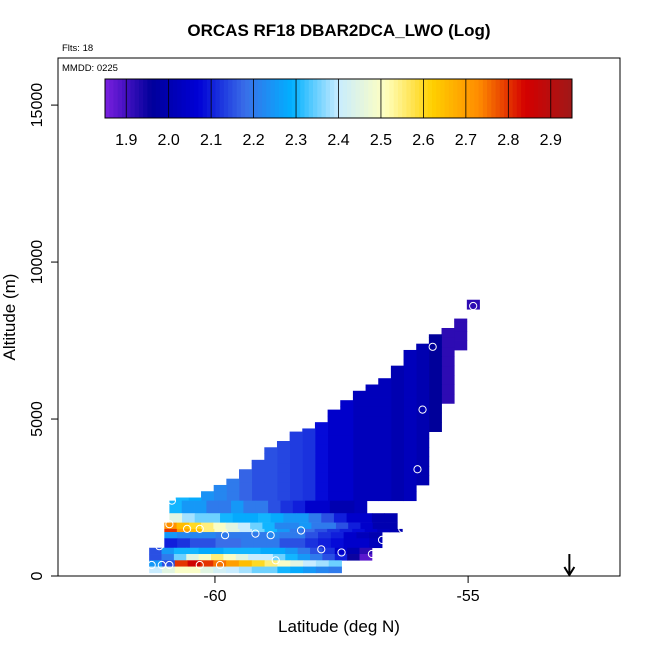 This screenshot has height=655, width=650. Describe the element at coordinates (253, 140) in the screenshot. I see `colorbar-tick-label: 2.2` at that location.